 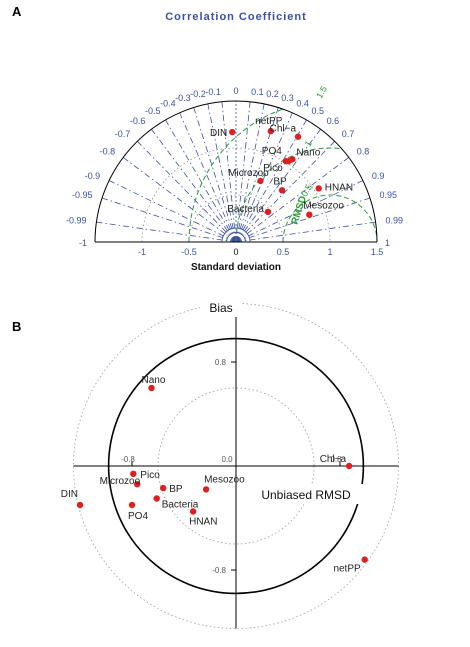 What do you see at coordinates (219, 570) in the screenshot?
I see `y-tick-label: -0.8` at bounding box center [219, 570].